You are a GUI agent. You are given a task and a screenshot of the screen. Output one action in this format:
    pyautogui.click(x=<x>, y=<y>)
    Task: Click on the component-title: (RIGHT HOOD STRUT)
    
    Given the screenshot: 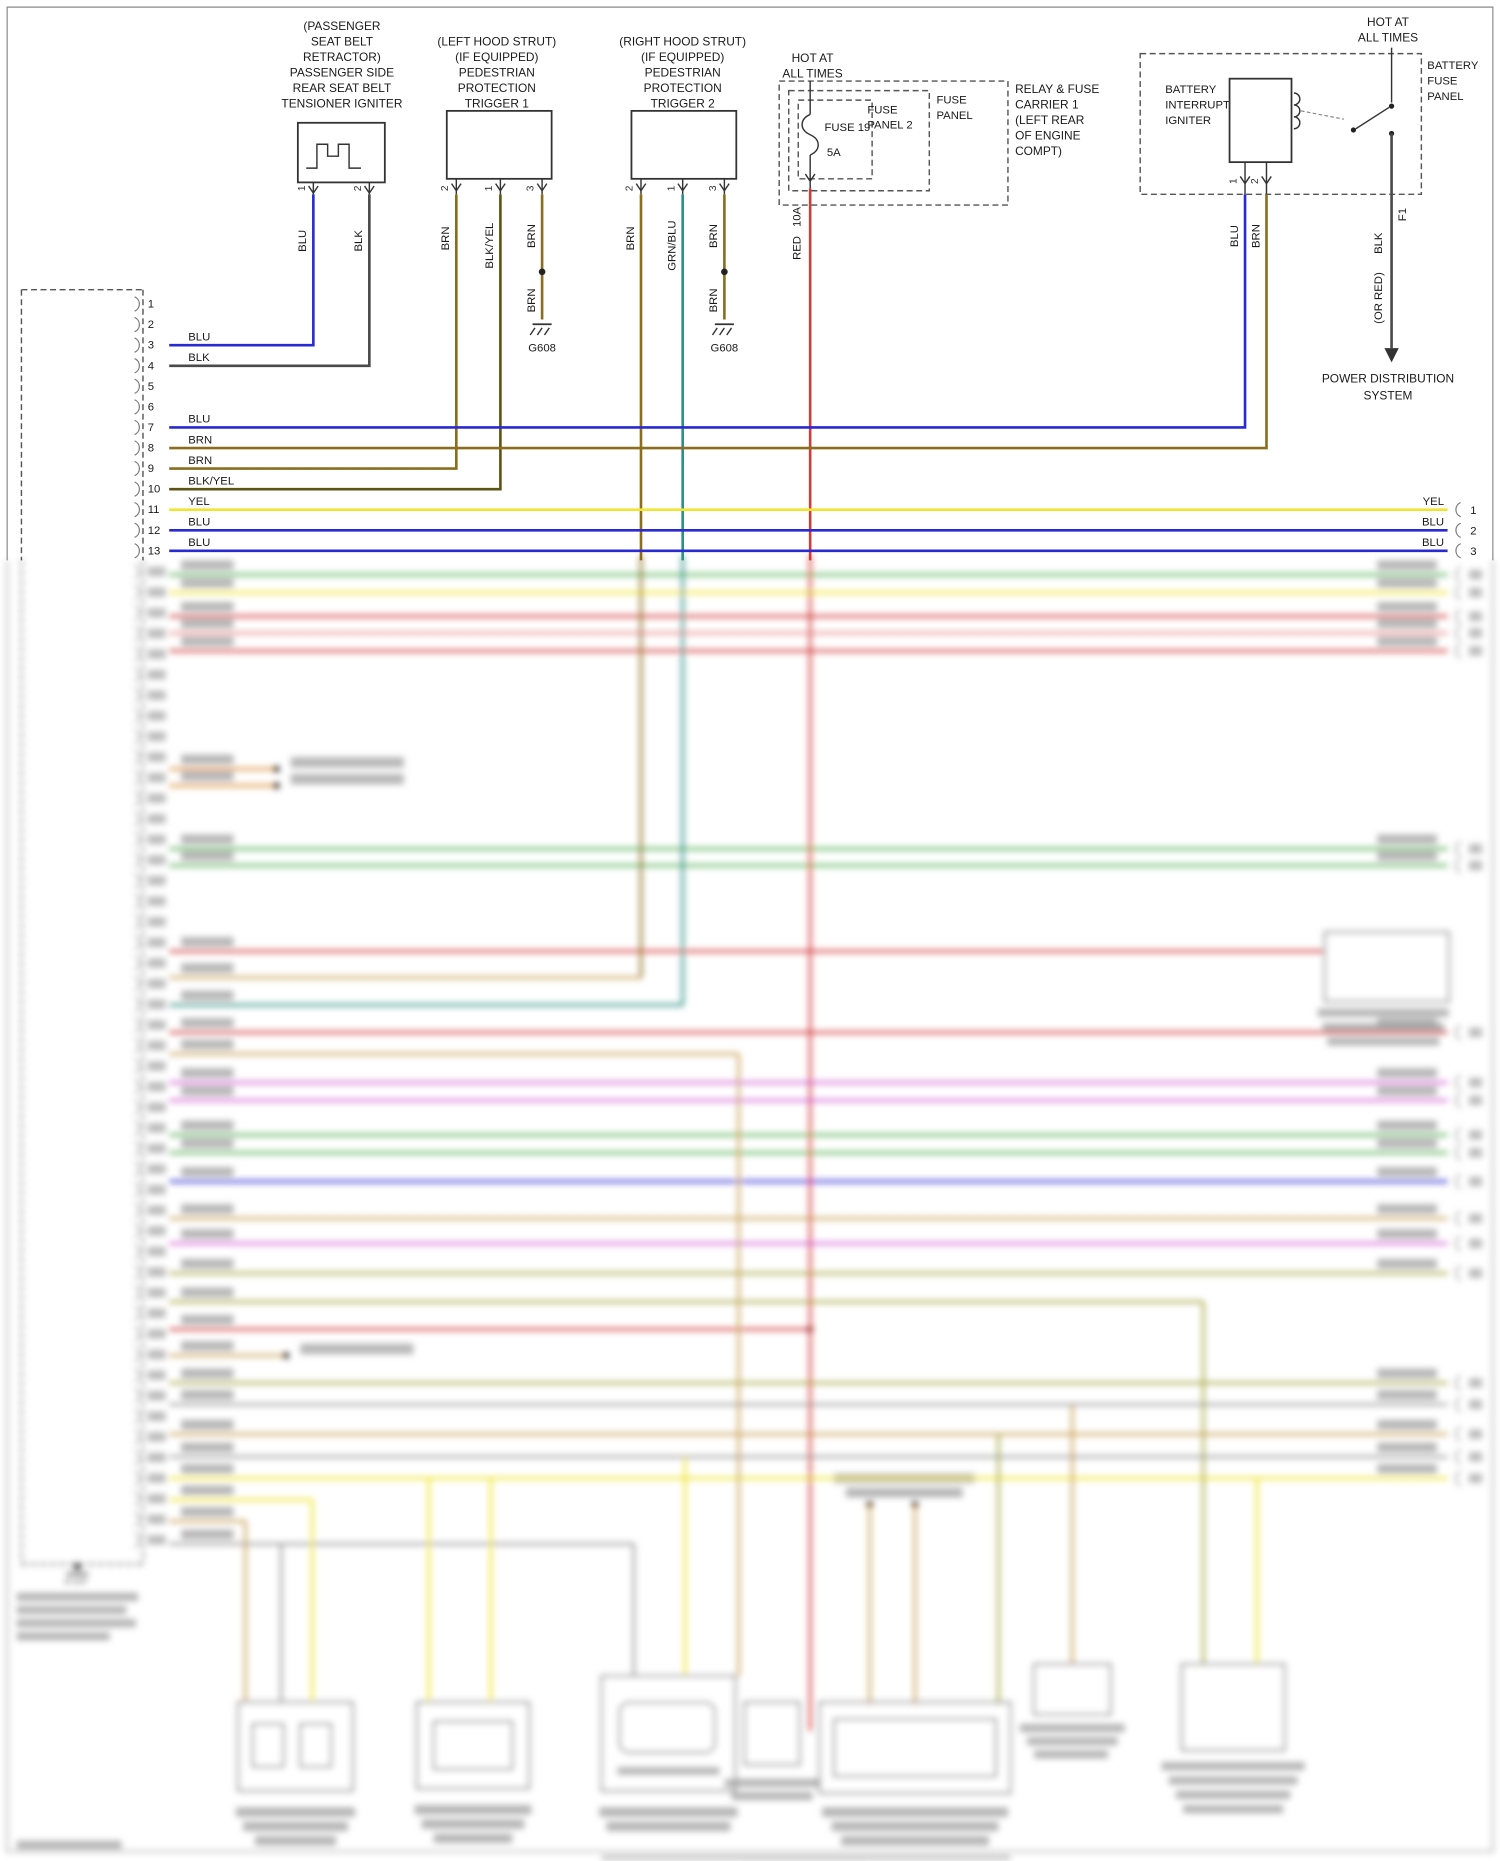 What is the action you would take?
    pyautogui.click(x=682, y=41)
    